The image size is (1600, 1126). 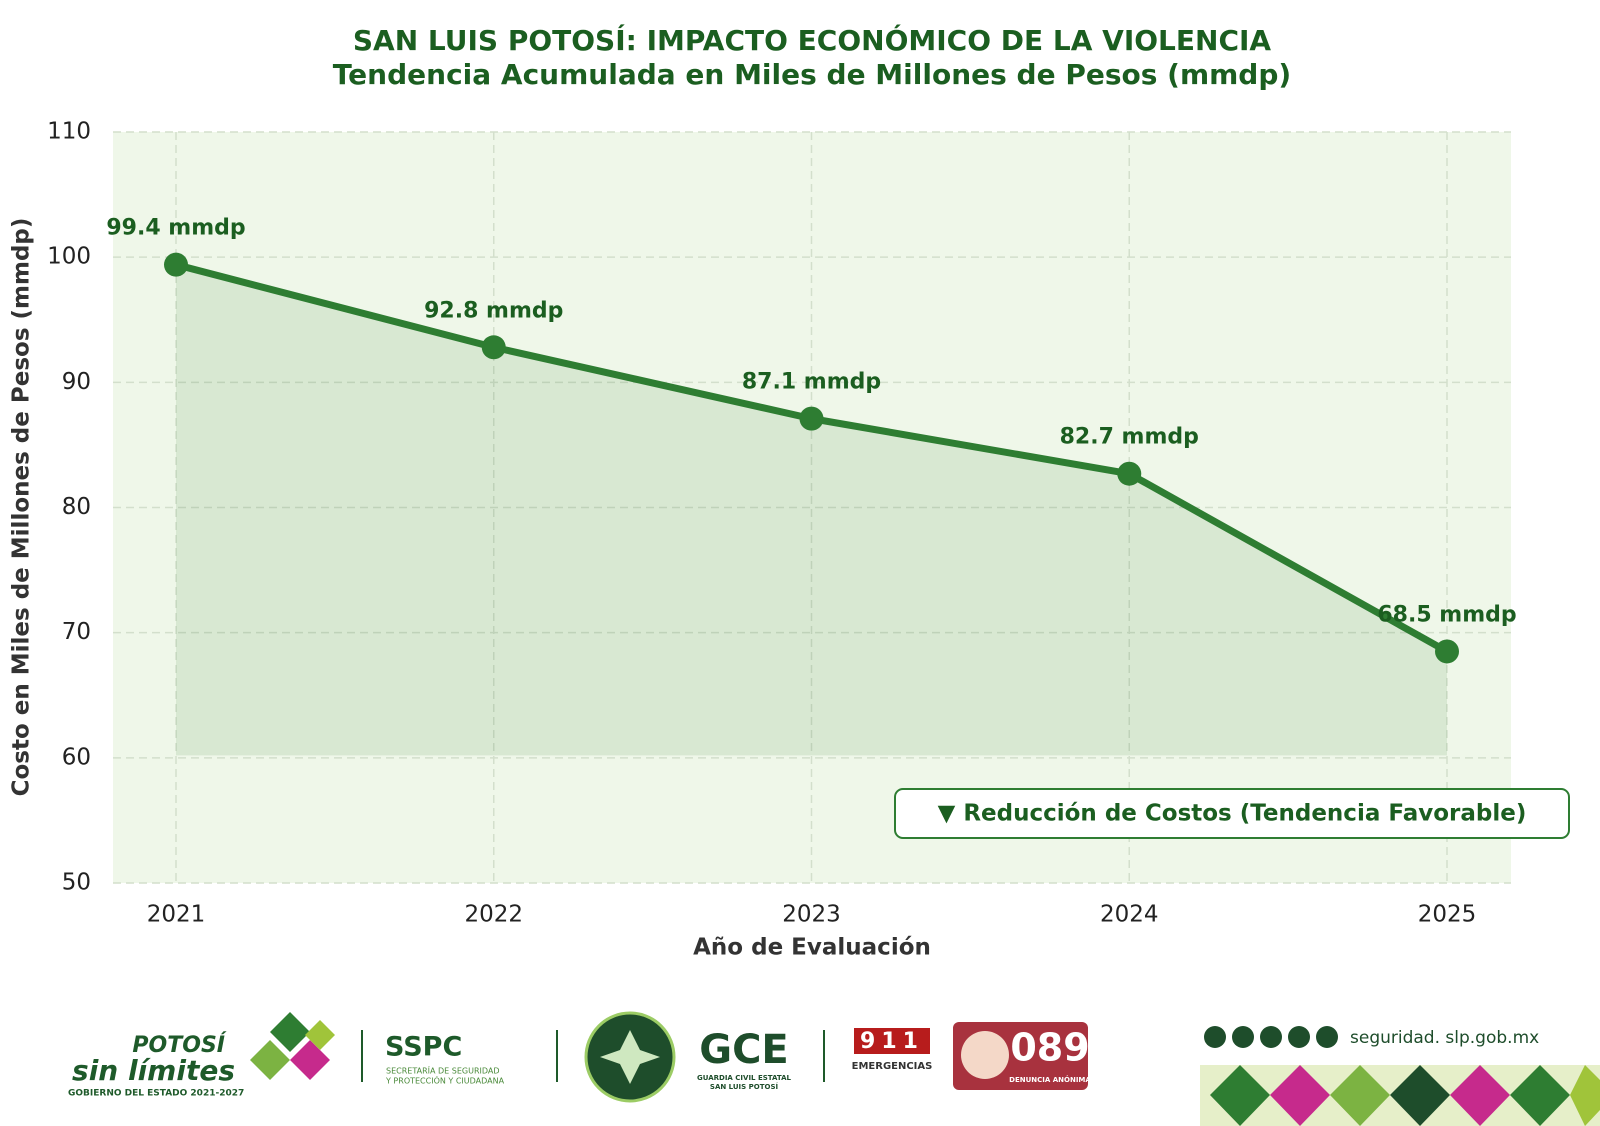 What do you see at coordinates (69, 132) in the screenshot?
I see `y-tick-label: 110` at bounding box center [69, 132].